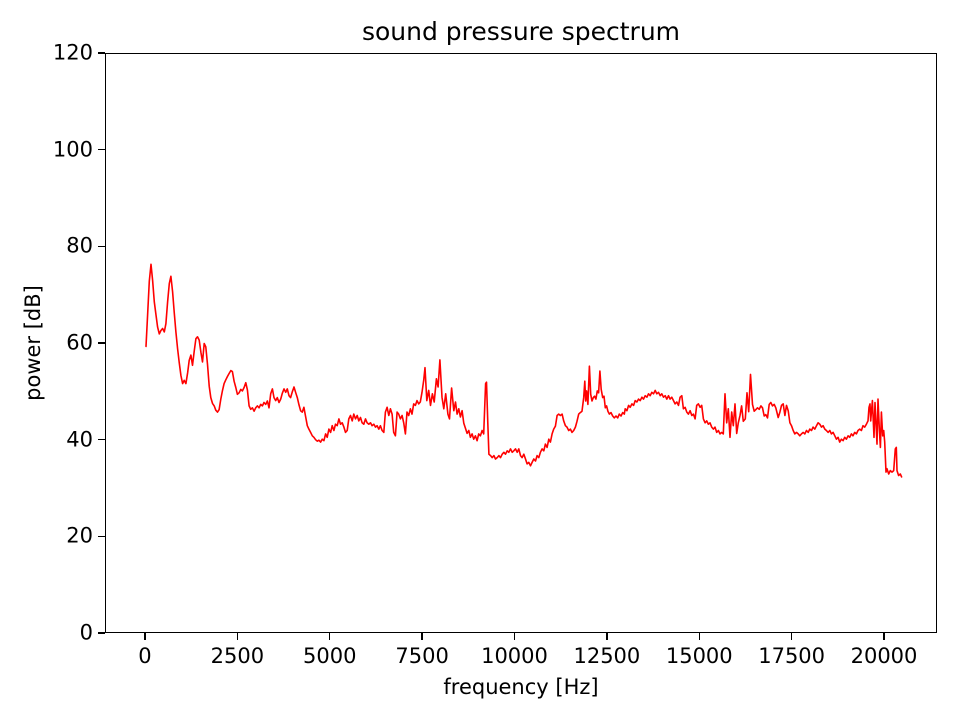 The image size is (960, 720). What do you see at coordinates (86, 632) in the screenshot?
I see `y-tick-label: 0` at bounding box center [86, 632].